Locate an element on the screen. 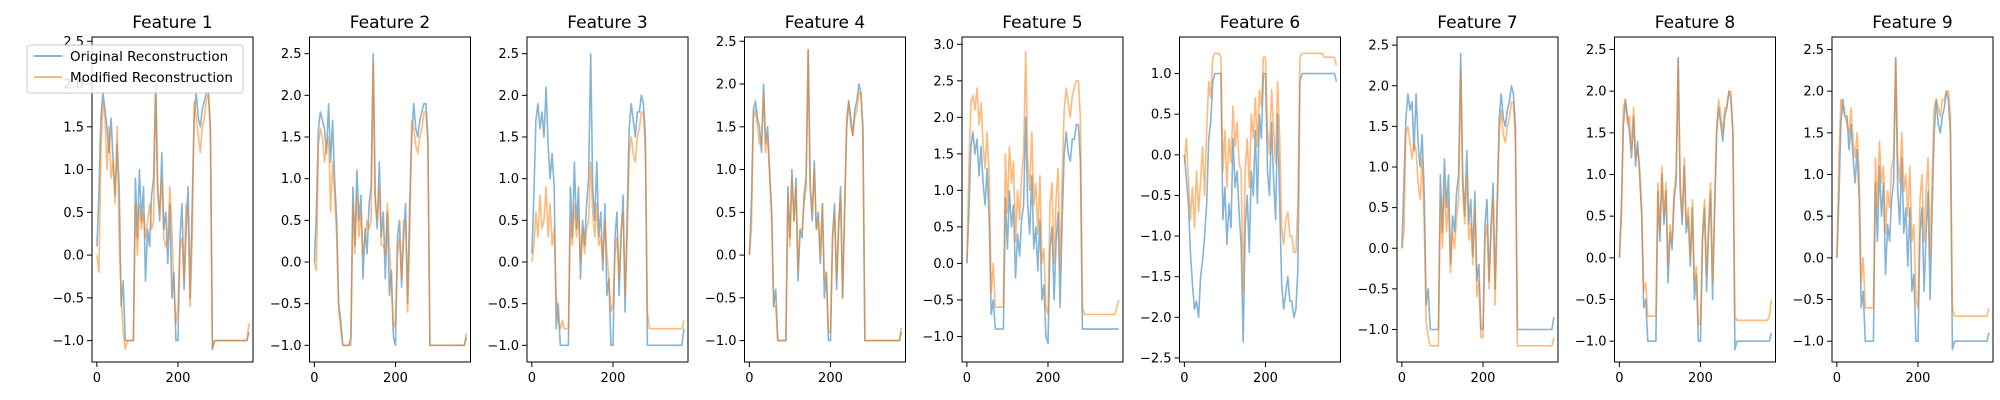 The image size is (2000, 400). y-tick-label: −1.5 is located at coordinates (1156, 277).